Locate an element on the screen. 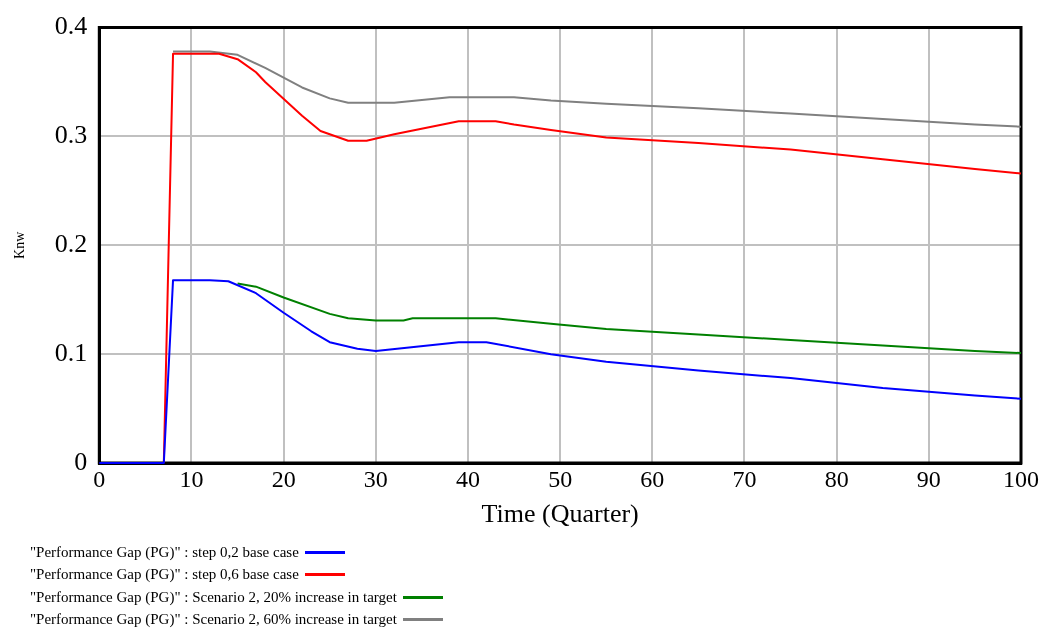  x-axis-title: Time (Quarter) is located at coordinates (560, 514).